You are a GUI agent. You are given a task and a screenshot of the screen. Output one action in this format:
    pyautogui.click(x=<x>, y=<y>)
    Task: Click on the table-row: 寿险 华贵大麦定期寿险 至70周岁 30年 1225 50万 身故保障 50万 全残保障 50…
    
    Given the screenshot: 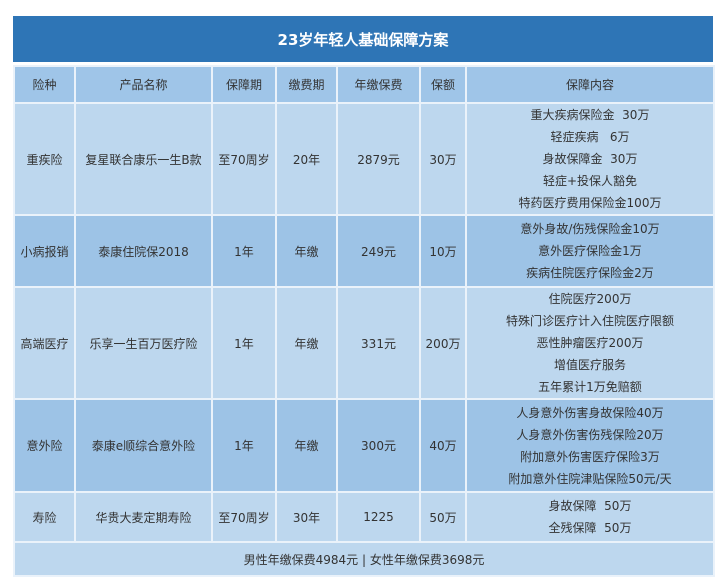 What is the action you would take?
    pyautogui.click(x=364, y=517)
    